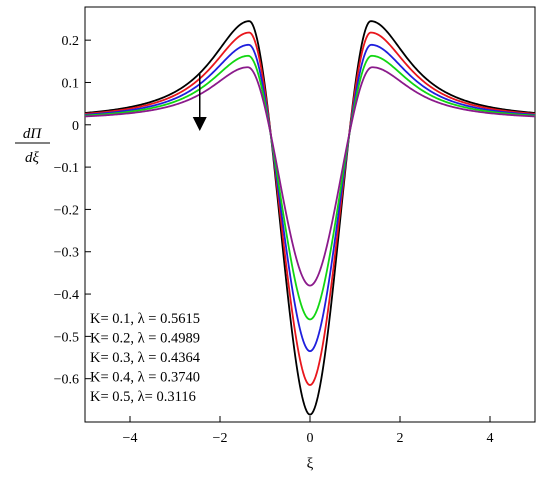 The height and width of the screenshot is (478, 550). What do you see at coordinates (199, 124) in the screenshot?
I see `arrow-head` at bounding box center [199, 124].